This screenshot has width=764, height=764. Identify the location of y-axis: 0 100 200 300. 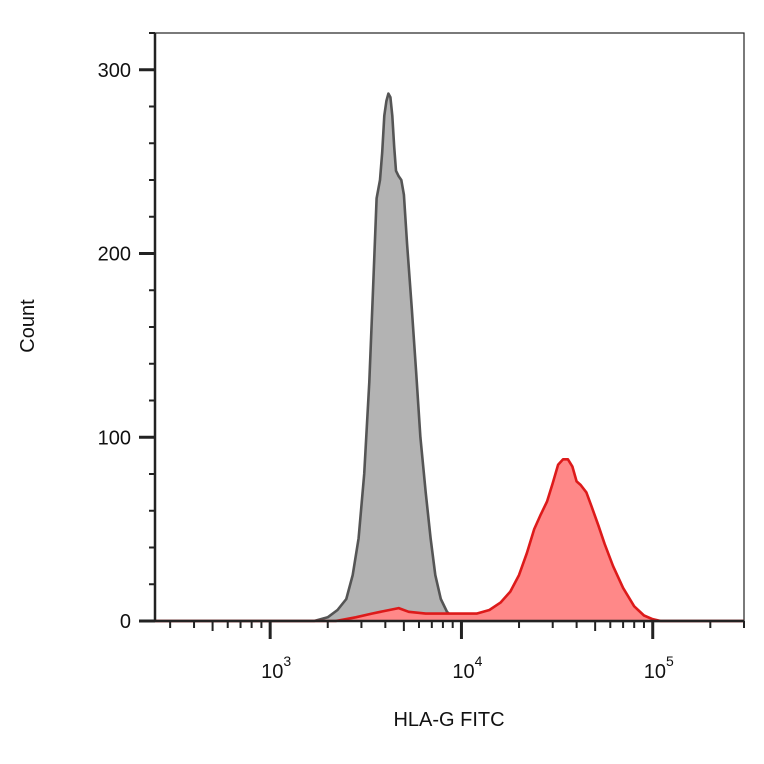
(127, 332).